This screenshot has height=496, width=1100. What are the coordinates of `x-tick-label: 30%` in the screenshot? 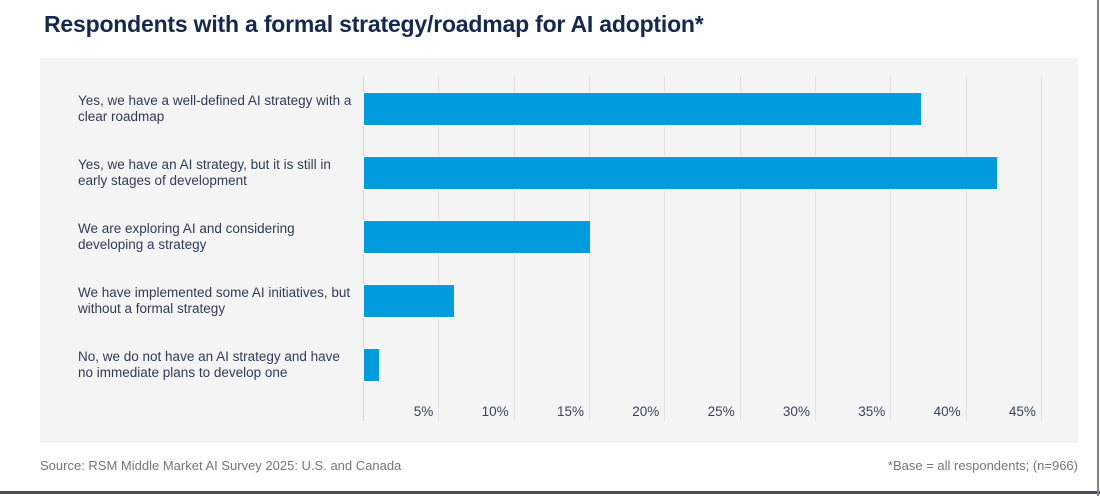 It's located at (796, 411).